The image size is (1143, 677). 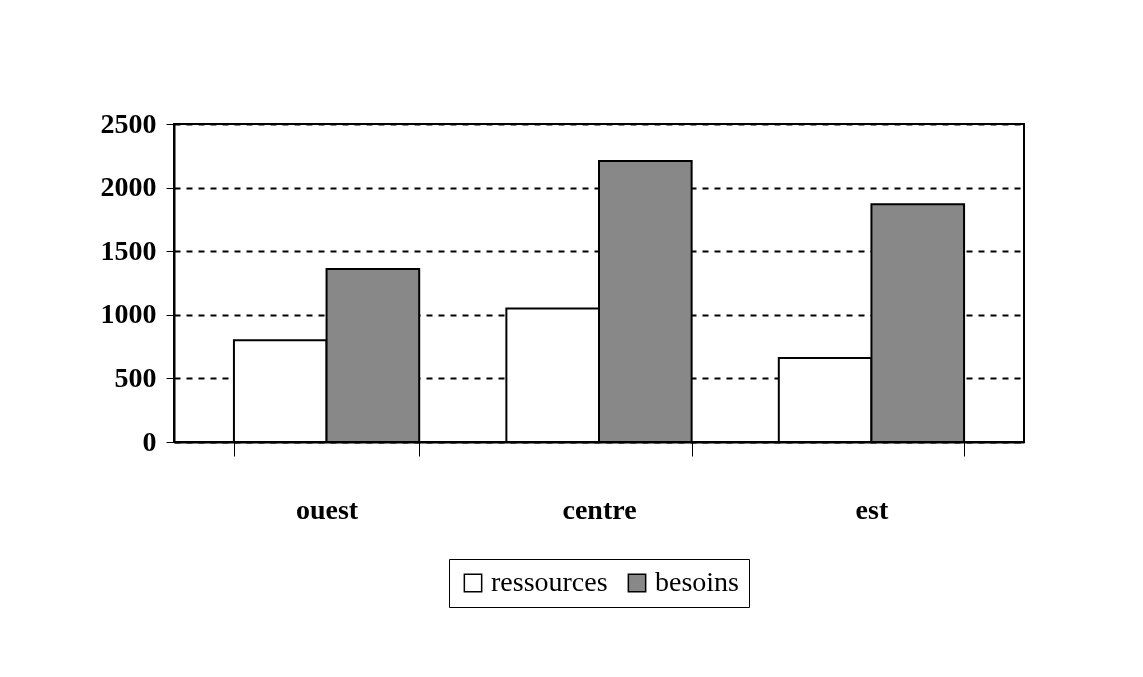 I want to click on y-tick-label: 0, so click(x=149, y=441).